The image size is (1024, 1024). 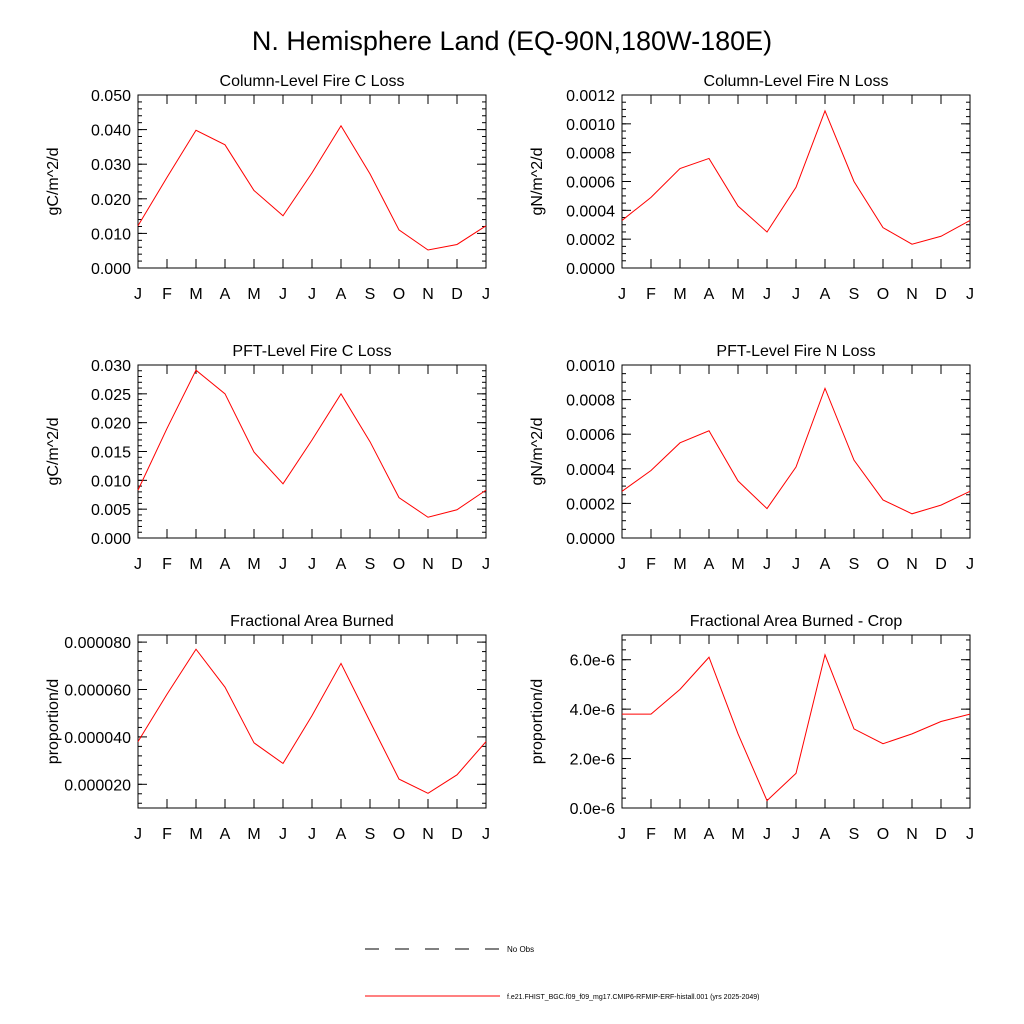 What do you see at coordinates (590, 96) in the screenshot?
I see `y-tick-label: 0.0012` at bounding box center [590, 96].